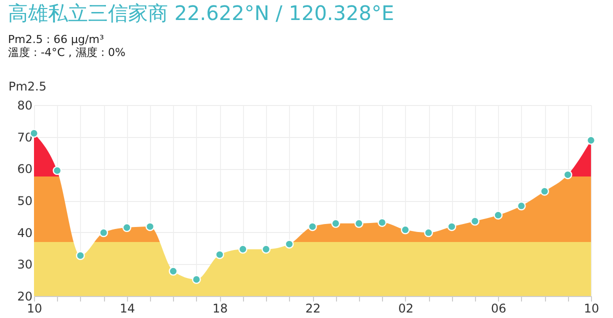 This screenshot has height=318, width=613. What do you see at coordinates (24, 105) in the screenshot?
I see `y-tick-label: 80` at bounding box center [24, 105].